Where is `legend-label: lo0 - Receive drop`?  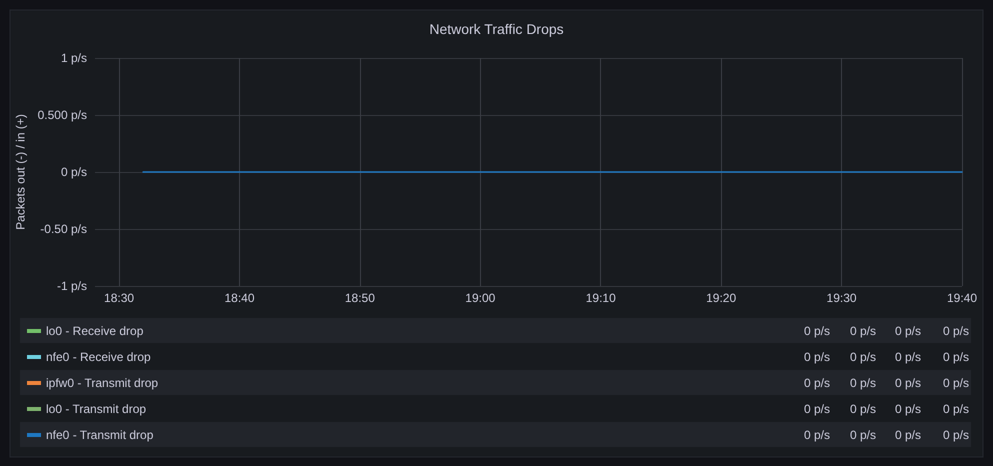
legend-label: lo0 - Receive drop is located at coordinates (95, 331).